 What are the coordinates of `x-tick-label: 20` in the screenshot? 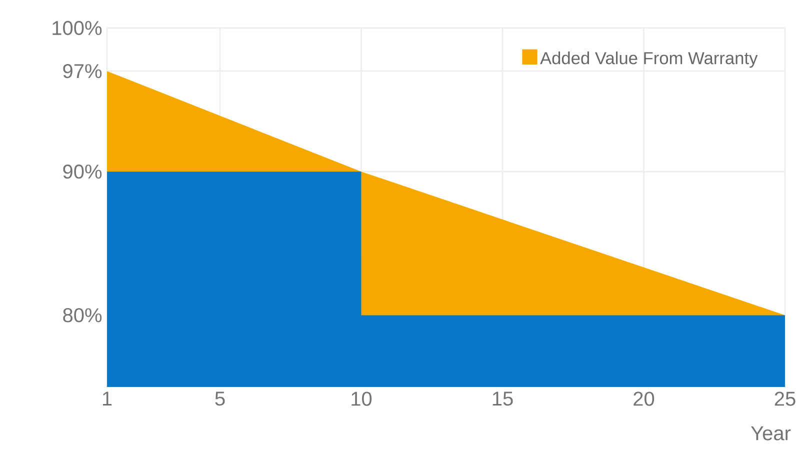 It's located at (644, 399).